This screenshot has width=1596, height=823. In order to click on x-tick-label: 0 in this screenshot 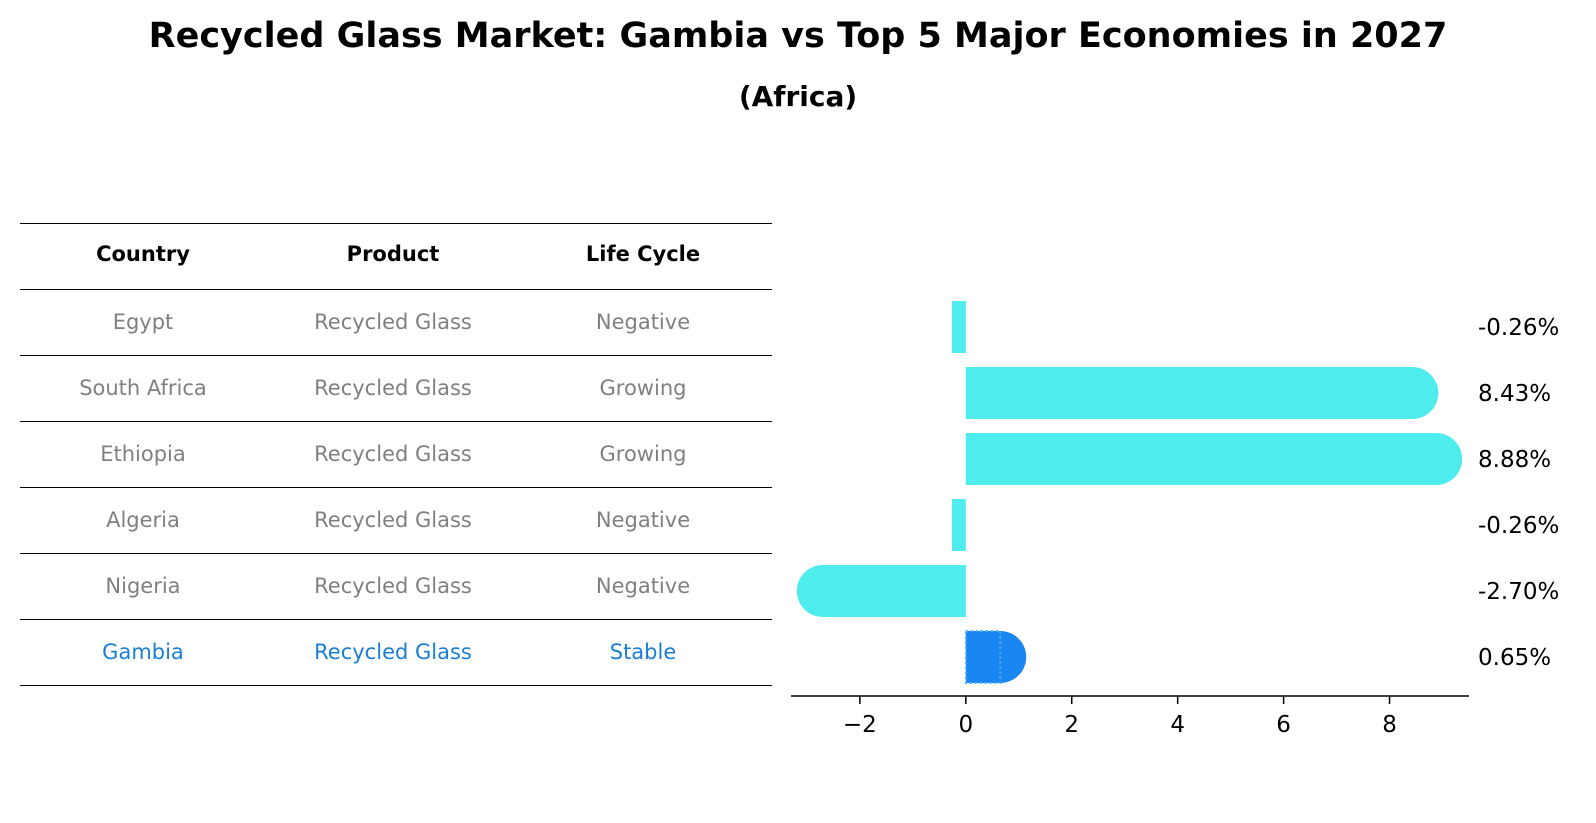, I will do `click(965, 725)`.